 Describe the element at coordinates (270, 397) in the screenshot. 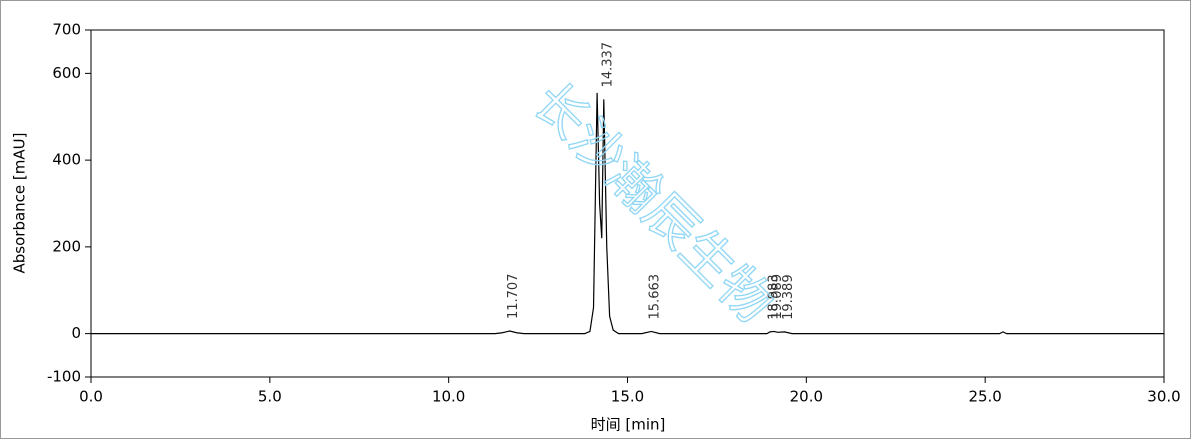

I see `x-tick-label: 5.0` at that location.